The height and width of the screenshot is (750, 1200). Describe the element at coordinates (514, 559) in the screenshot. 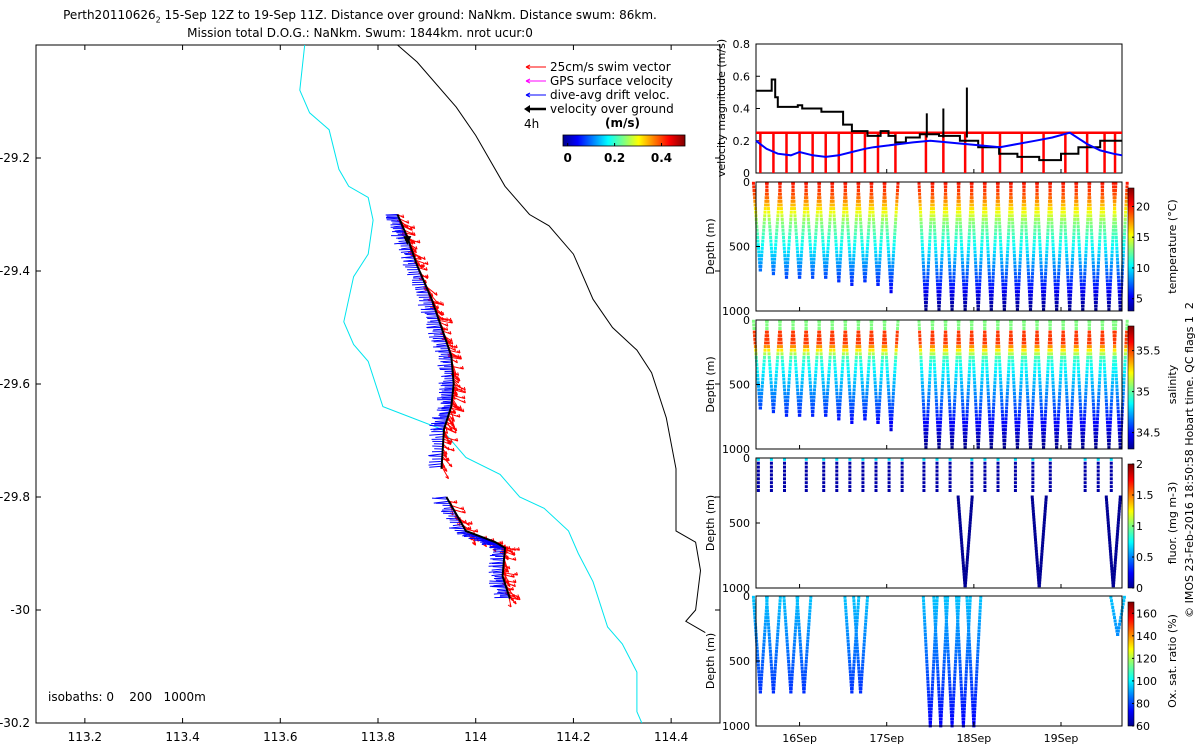

I see `swim-vector-head` at that location.